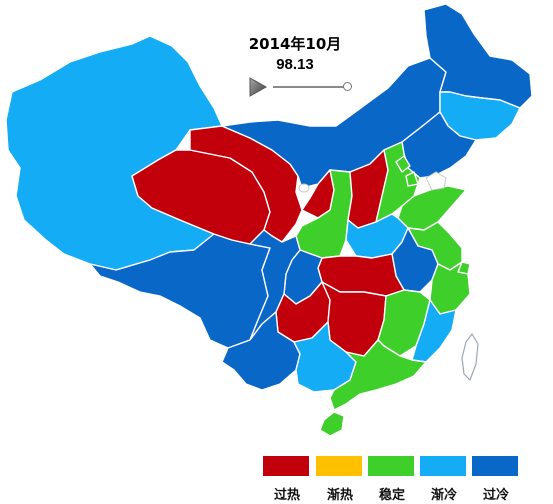 The image size is (553, 504). What do you see at coordinates (443, 495) in the screenshot?
I see `legend-label: 渐冷` at bounding box center [443, 495].